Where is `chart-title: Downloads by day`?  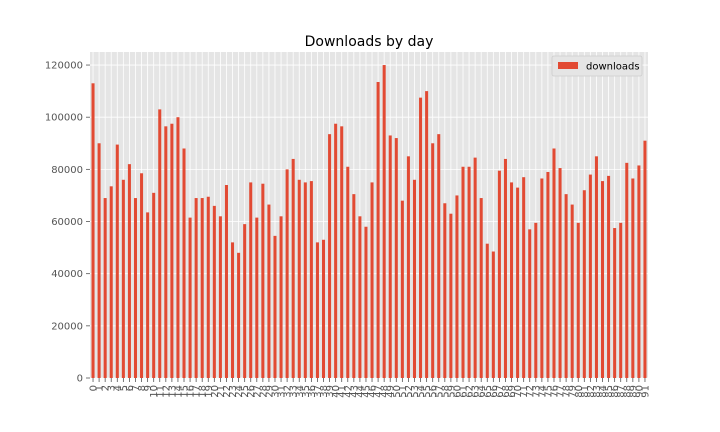
chart-title: Downloads by day is located at coordinates (369, 42).